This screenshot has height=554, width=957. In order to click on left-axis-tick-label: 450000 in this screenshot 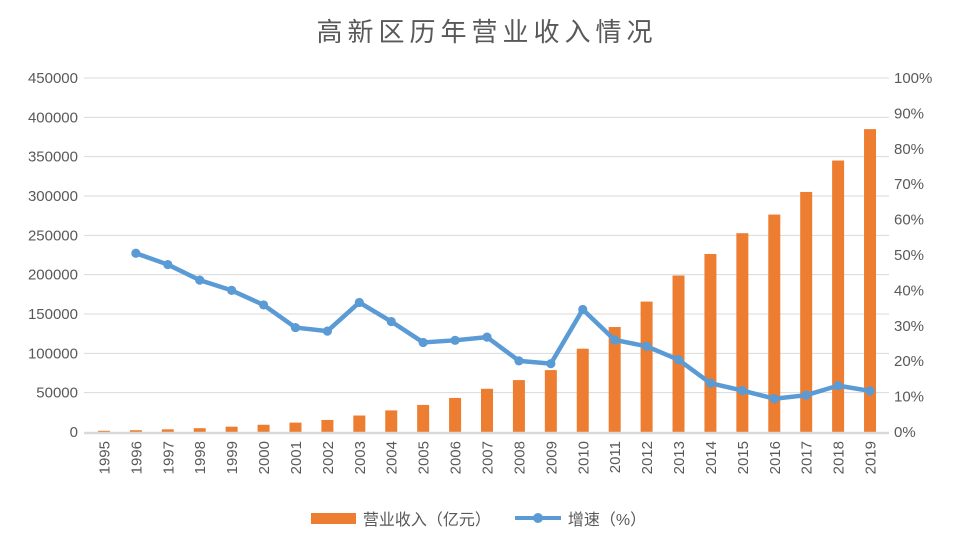, I will do `click(53, 78)`.